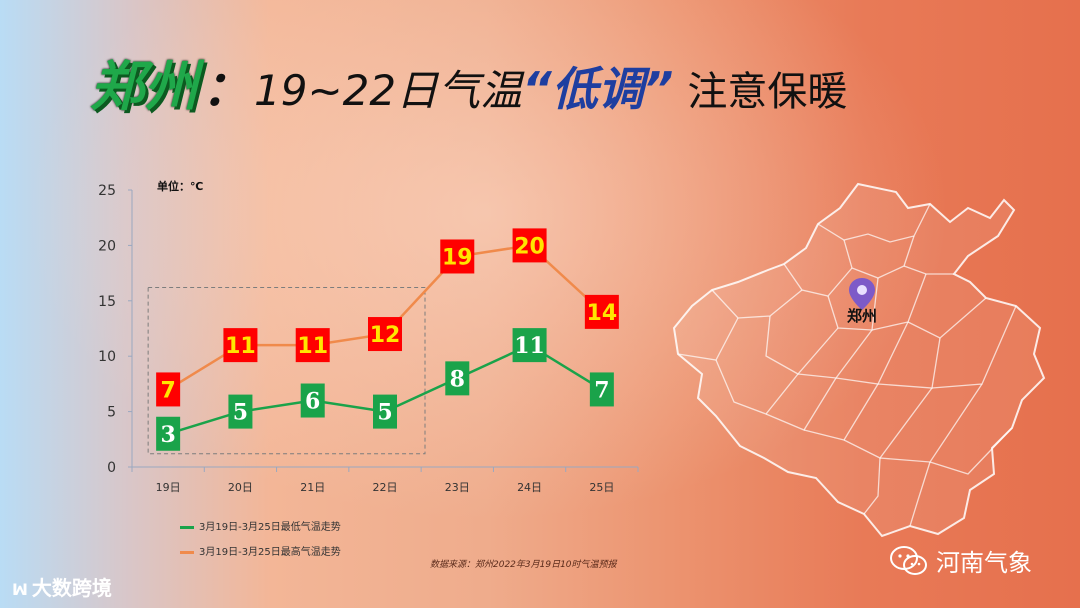 This screenshot has height=608, width=1080. What do you see at coordinates (286, 371) in the screenshot?
I see `highlight-box` at bounding box center [286, 371].